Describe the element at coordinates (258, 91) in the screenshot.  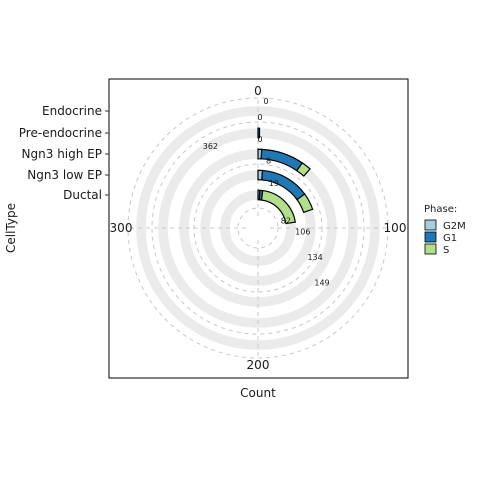
I see `theta-tick-label: 0` at that location.